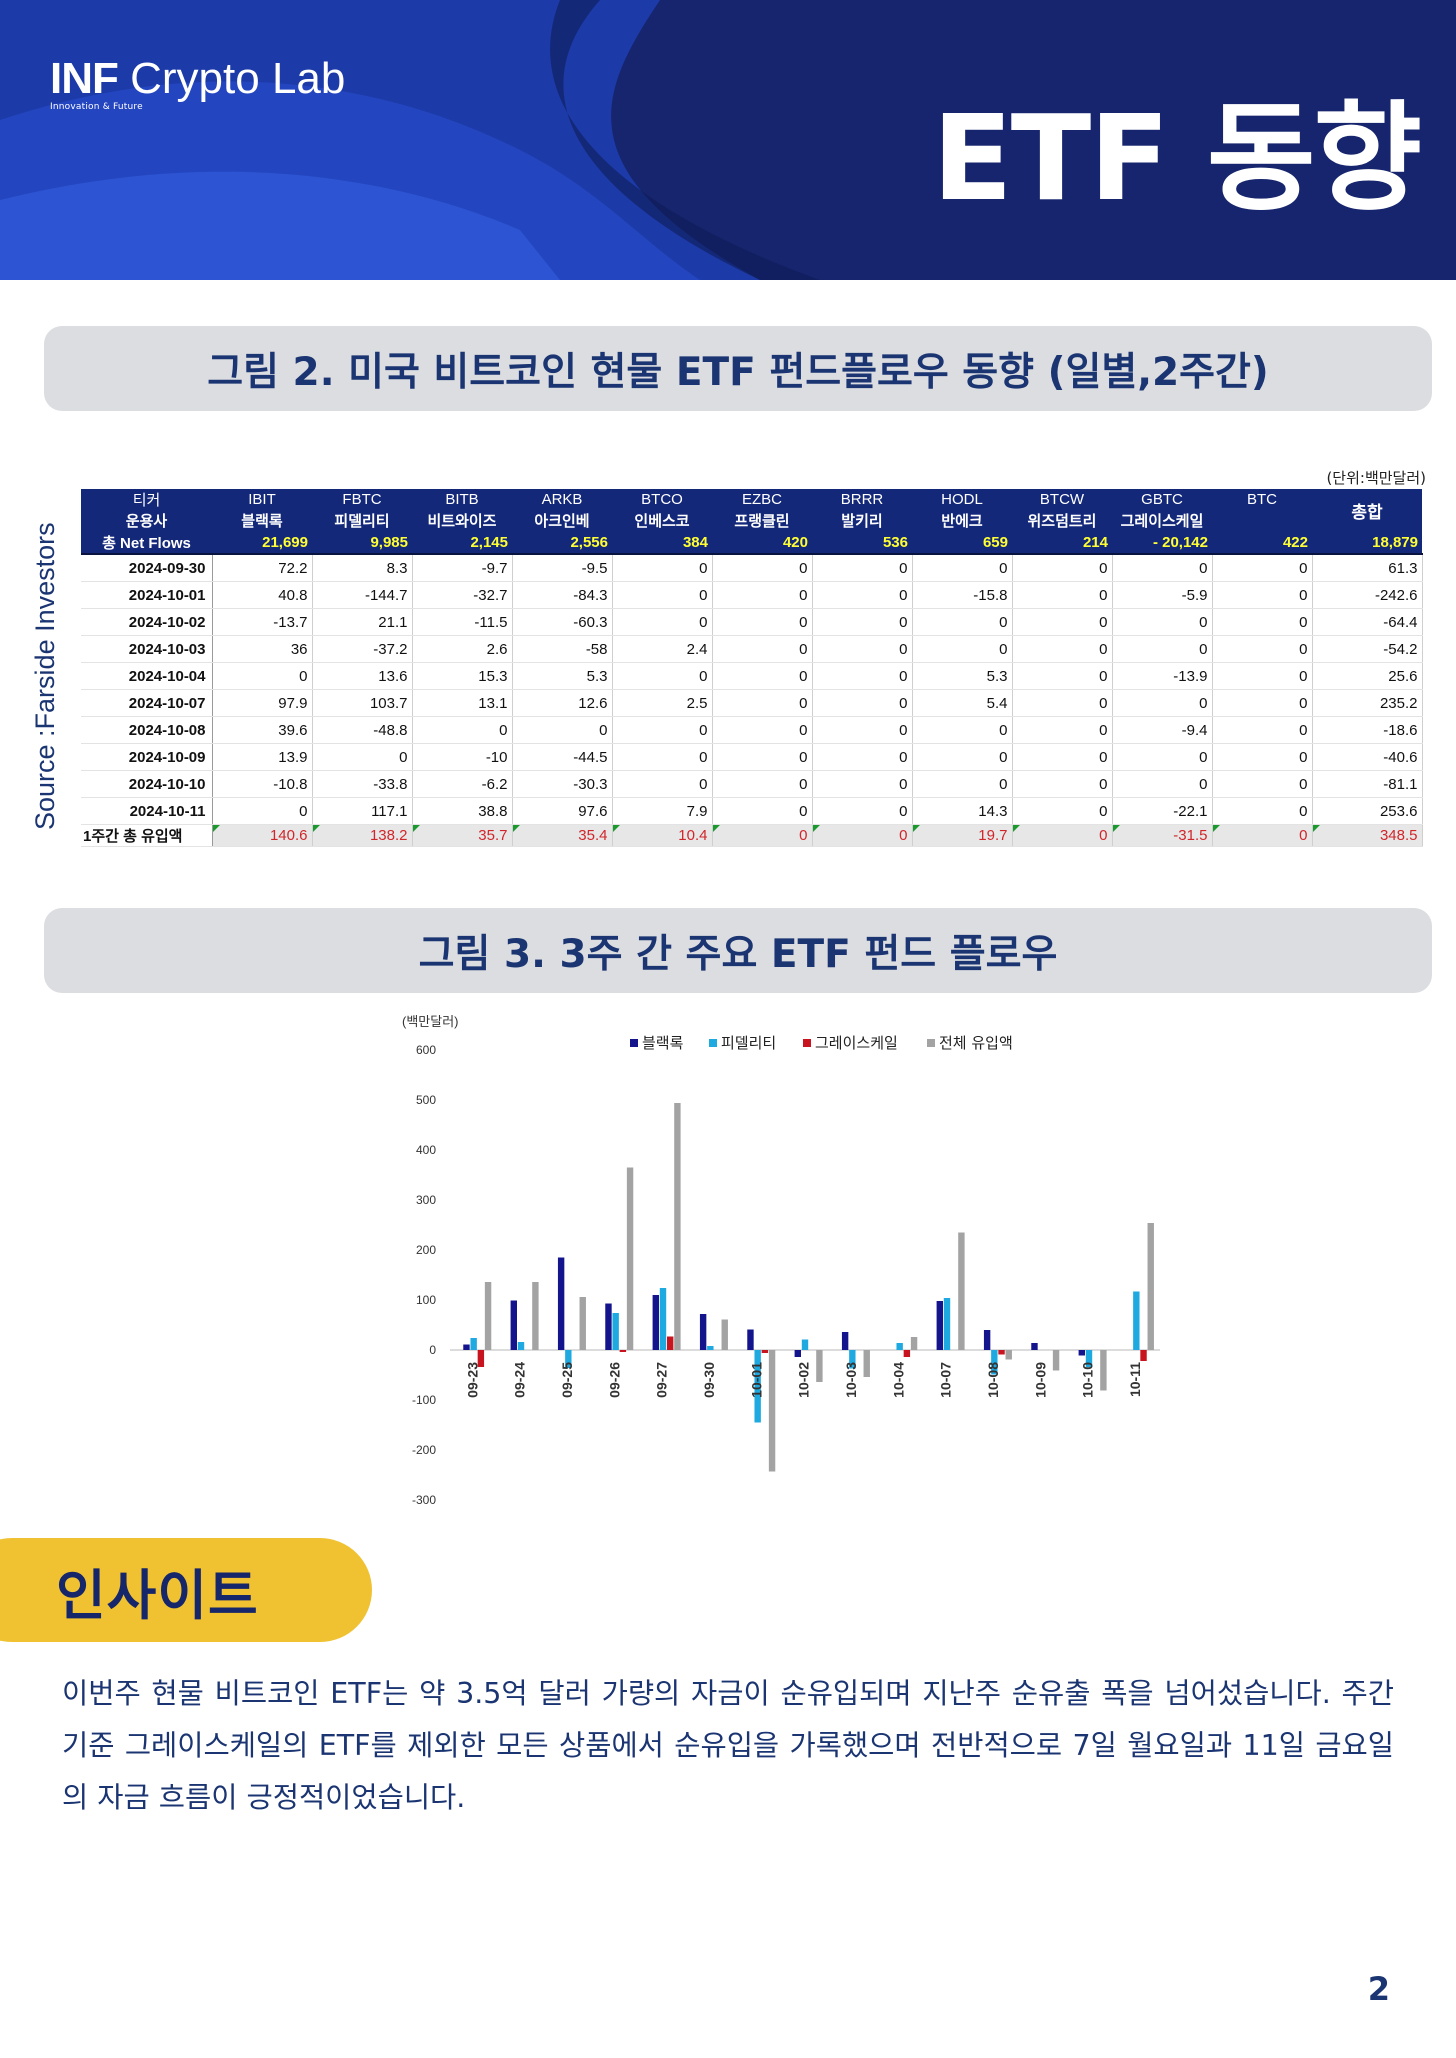 This screenshot has height=2058, width=1456. What do you see at coordinates (157, 1595) in the screenshot?
I see `insight-label: 인사이트` at bounding box center [157, 1595].